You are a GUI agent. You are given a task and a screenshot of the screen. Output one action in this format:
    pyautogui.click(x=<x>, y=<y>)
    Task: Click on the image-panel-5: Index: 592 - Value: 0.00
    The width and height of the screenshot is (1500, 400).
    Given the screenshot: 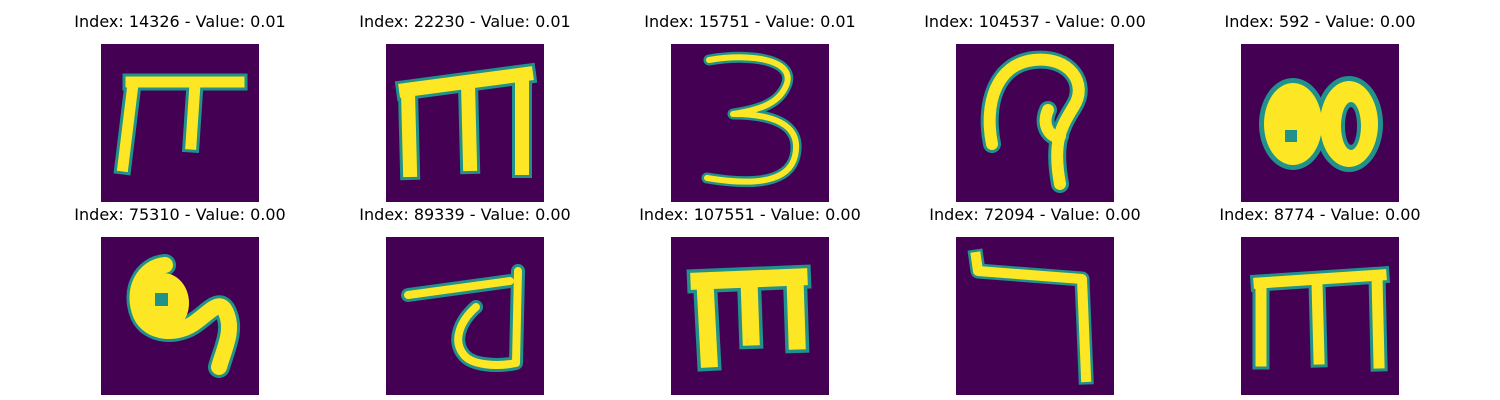 What is the action you would take?
    pyautogui.click(x=1320, y=106)
    